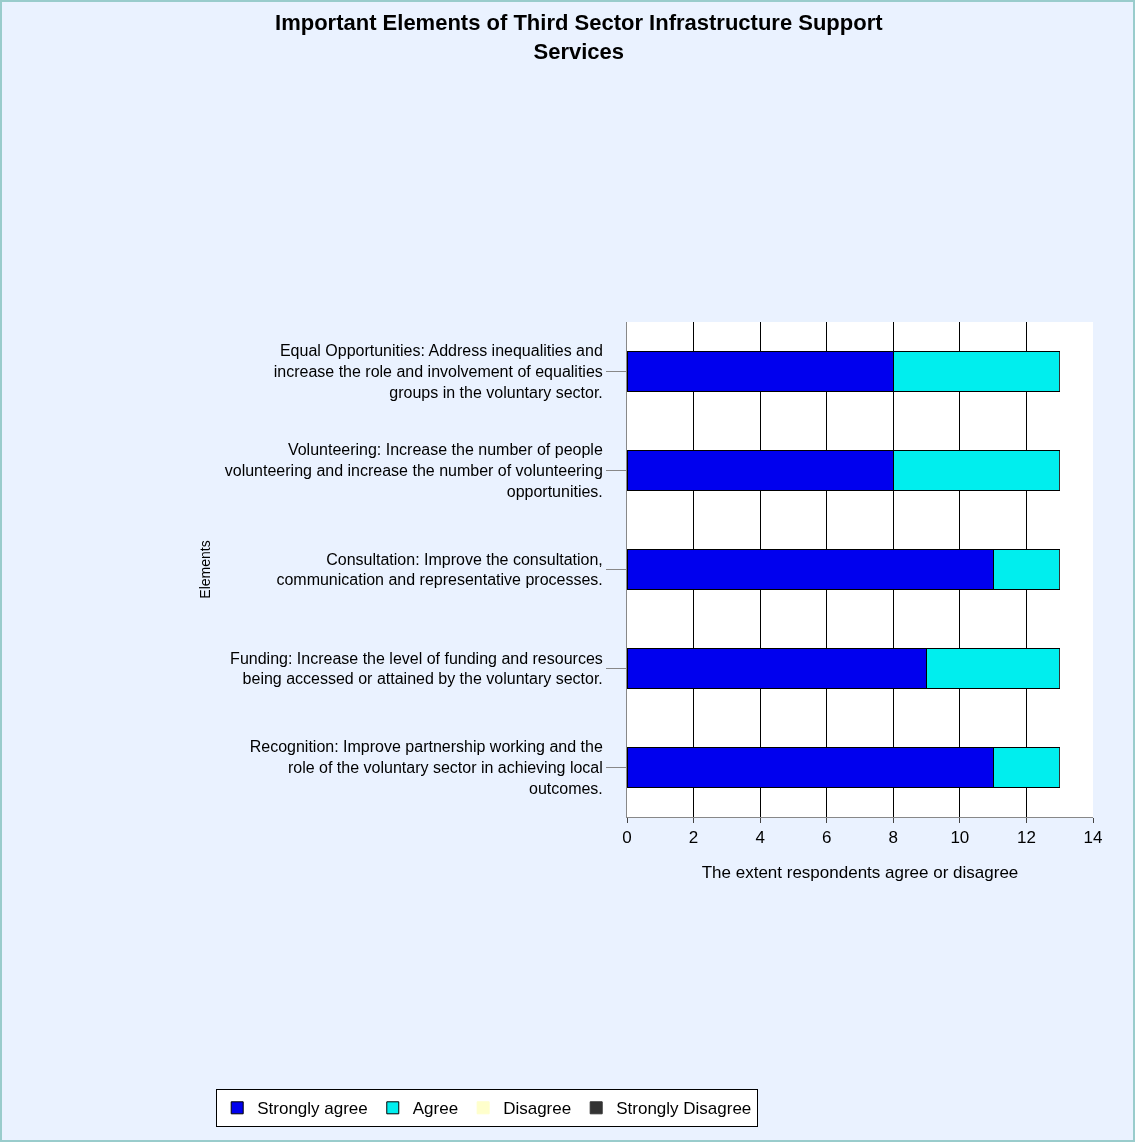 This screenshot has width=1135, height=1142. Describe the element at coordinates (426, 767) in the screenshot. I see `y-tick-label: Recognition: Improve partnership working and the role of the voluntary sector in achieving local outcomes.` at that location.